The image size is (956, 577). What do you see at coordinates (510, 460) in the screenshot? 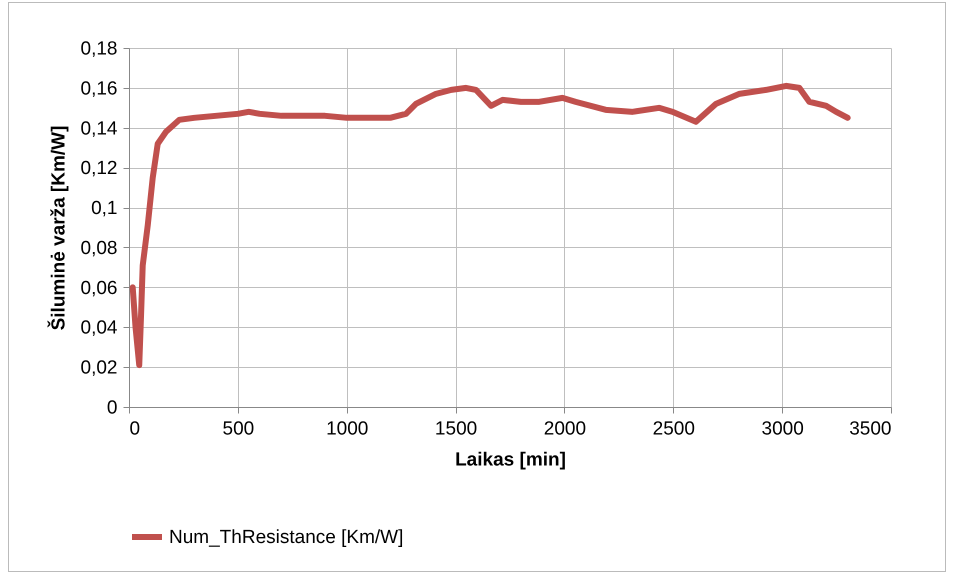
I see `x-axis-title: Laikas [min]` at bounding box center [510, 460].